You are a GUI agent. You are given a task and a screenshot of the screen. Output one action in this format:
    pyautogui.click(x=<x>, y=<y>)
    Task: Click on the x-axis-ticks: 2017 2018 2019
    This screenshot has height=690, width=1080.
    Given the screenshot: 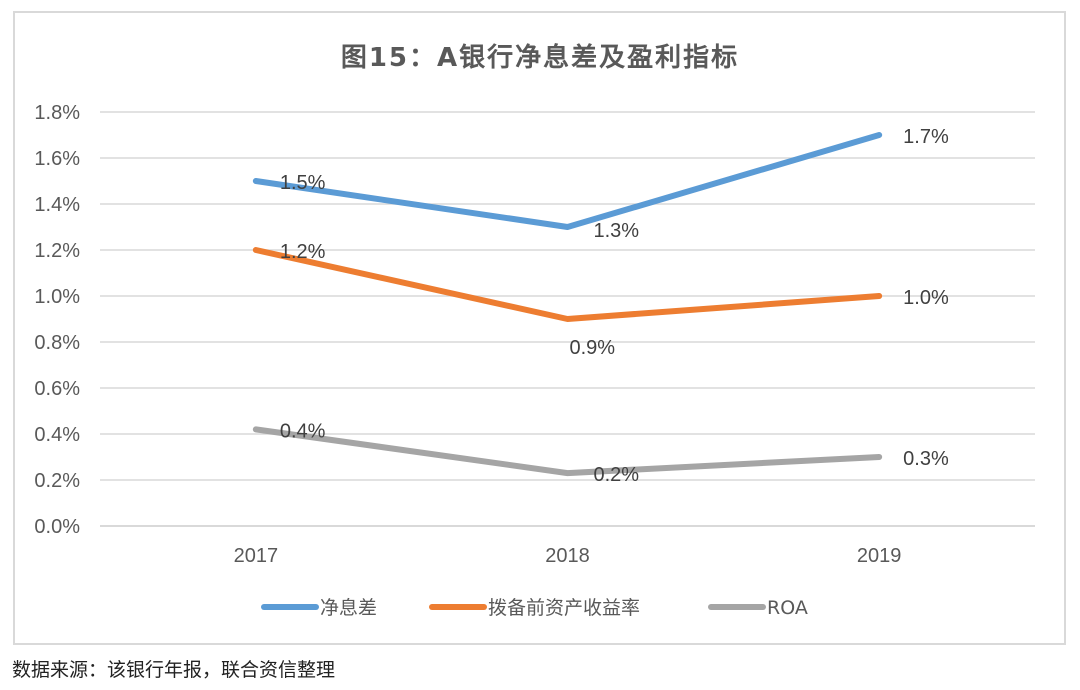 What is the action you would take?
    pyautogui.click(x=568, y=556)
    